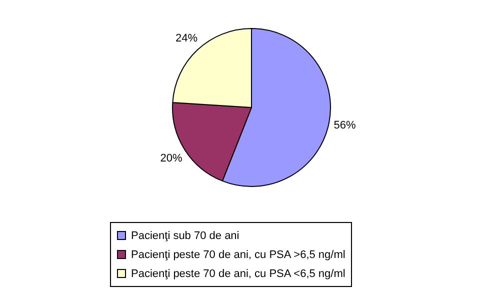 The width and height of the screenshot is (503, 294). What do you see at coordinates (186, 38) in the screenshot?
I see `data-label: 24%` at bounding box center [186, 38].